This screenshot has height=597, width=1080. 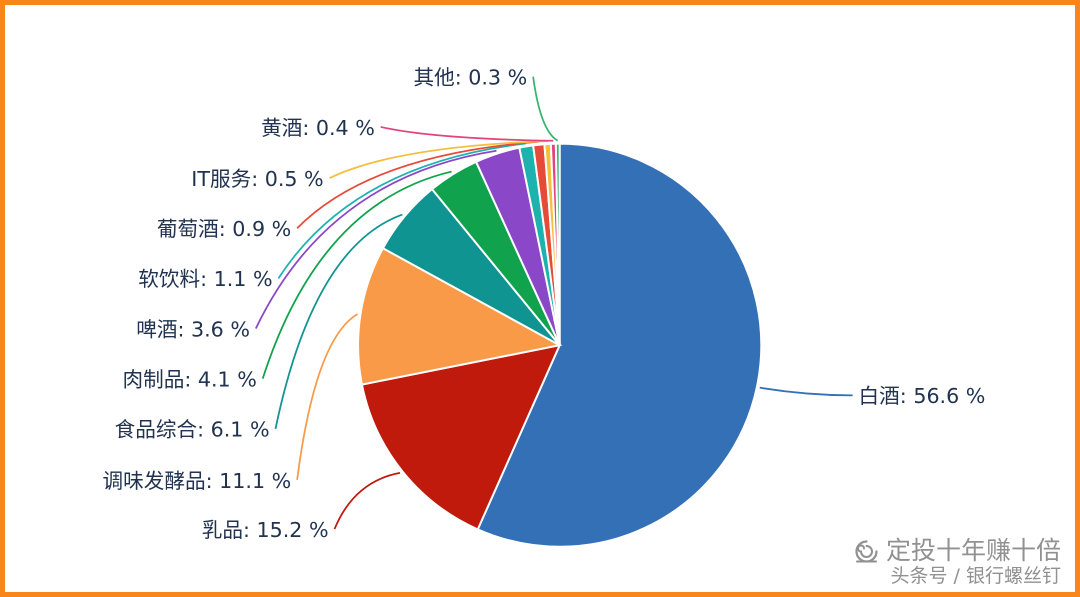 What do you see at coordinates (189, 380) in the screenshot?
I see `slice-label-5: 肉制品: 4.1 %` at bounding box center [189, 380].